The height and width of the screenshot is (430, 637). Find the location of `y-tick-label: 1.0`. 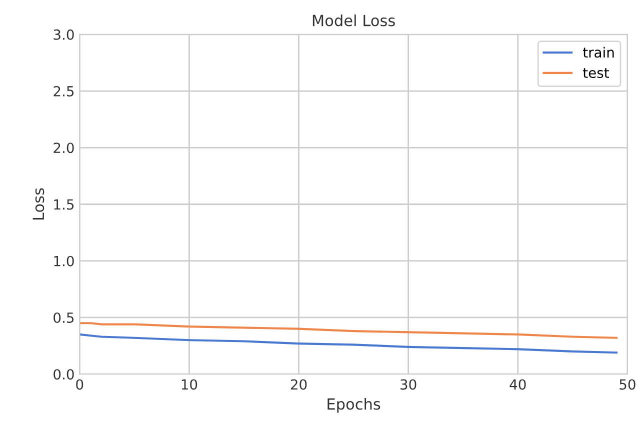

y-tick-label: 1.0 is located at coordinates (64, 261).